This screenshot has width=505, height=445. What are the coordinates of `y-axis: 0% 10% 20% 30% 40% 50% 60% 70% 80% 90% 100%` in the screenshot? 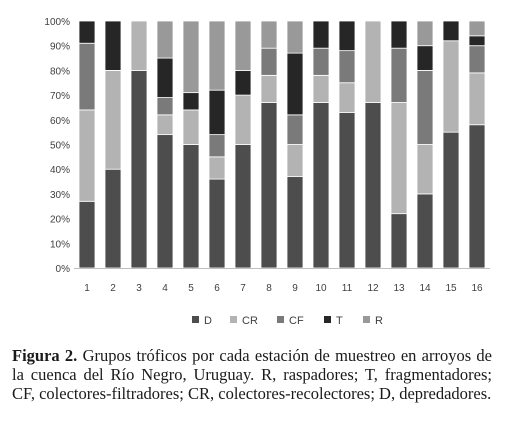 It's located at (57, 146).